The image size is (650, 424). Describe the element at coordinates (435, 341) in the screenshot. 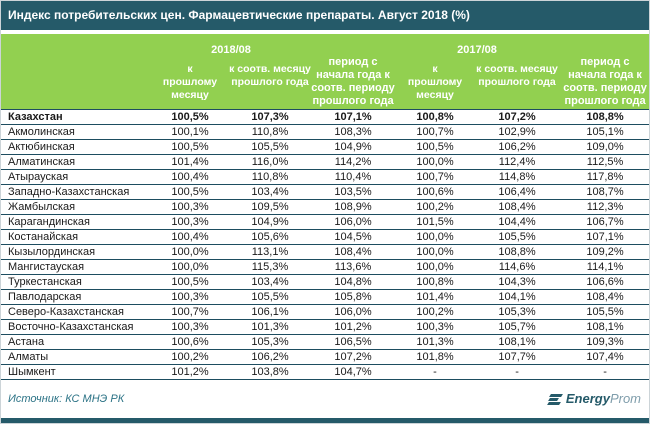

I see `value-cell: 101,3%` at that location.